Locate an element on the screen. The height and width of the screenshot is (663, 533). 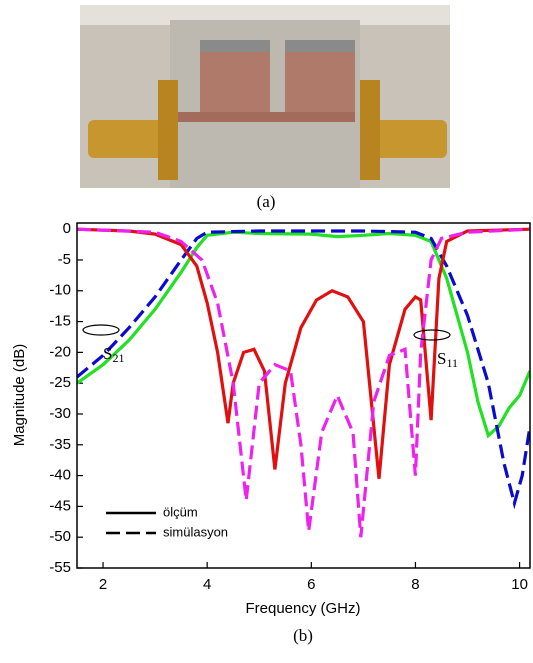
annotation: S11 is located at coordinates (447, 359).